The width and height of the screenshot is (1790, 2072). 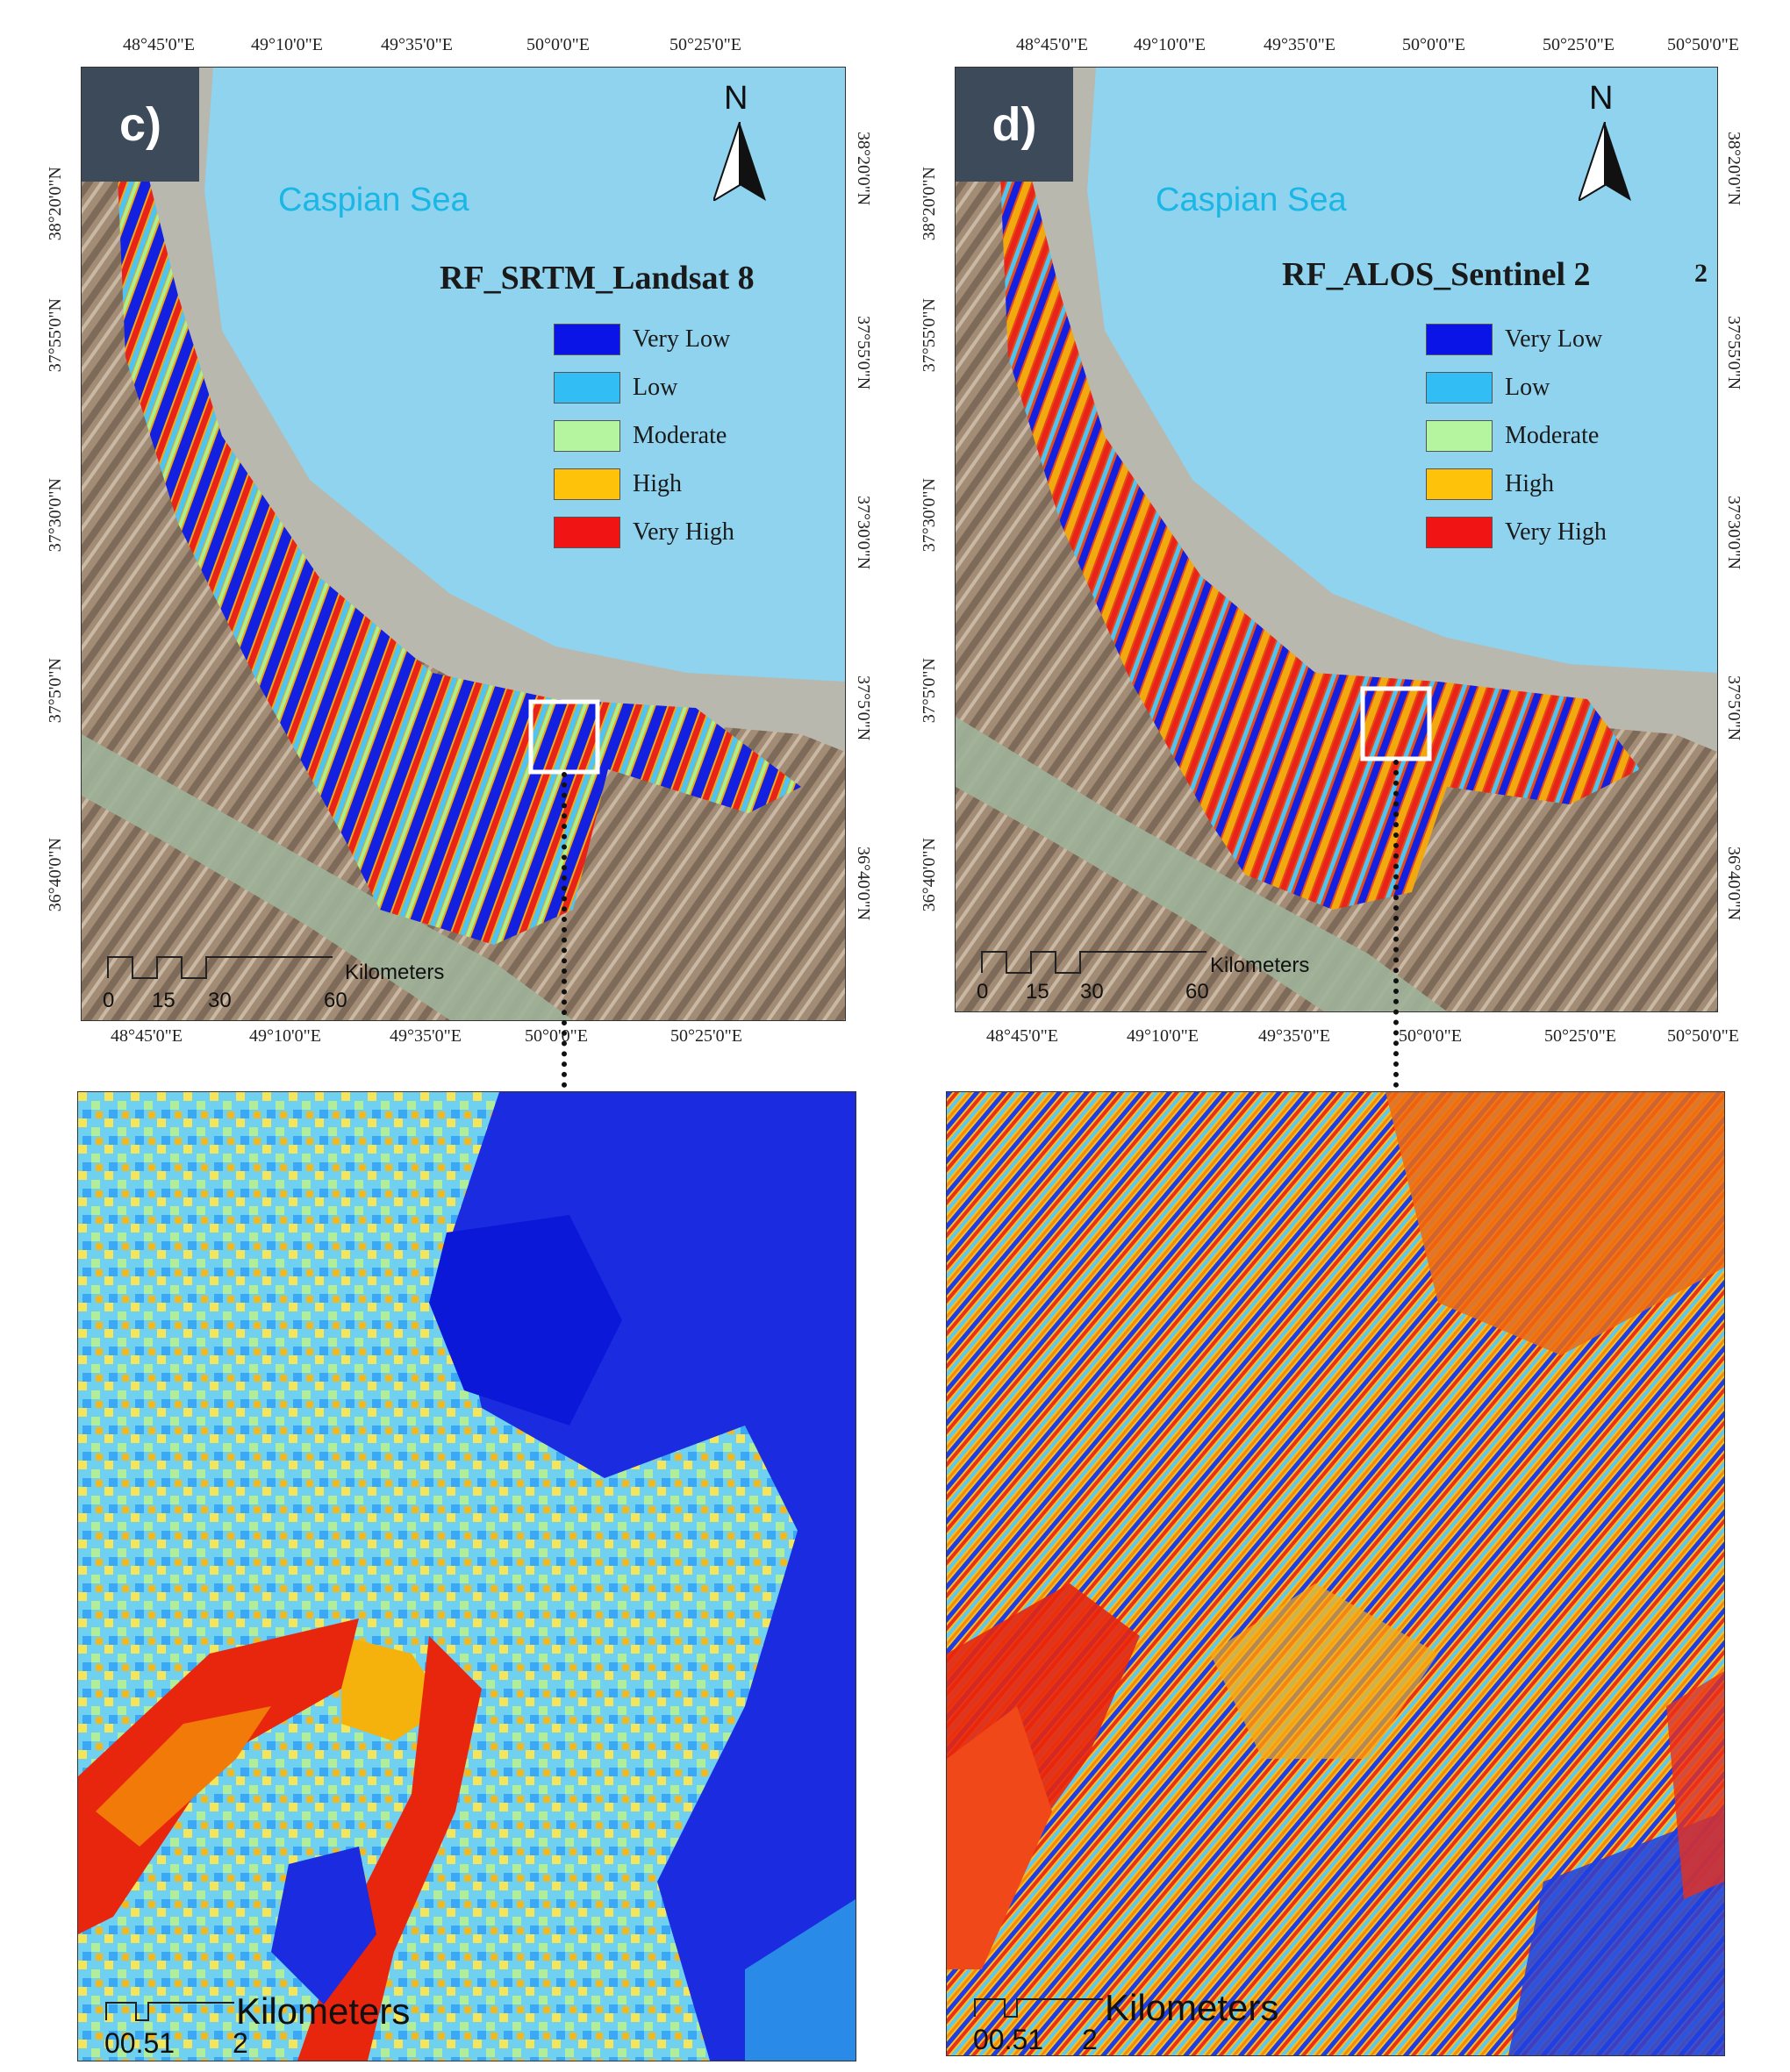 What do you see at coordinates (139, 2043) in the screenshot?
I see `zoom-scale-label: 00.51` at bounding box center [139, 2043].